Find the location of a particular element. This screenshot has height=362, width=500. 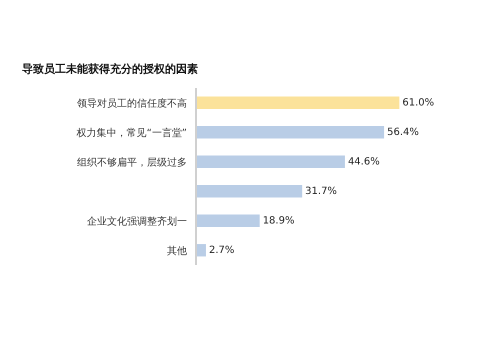

data-label: 18.9% is located at coordinates (278, 220).